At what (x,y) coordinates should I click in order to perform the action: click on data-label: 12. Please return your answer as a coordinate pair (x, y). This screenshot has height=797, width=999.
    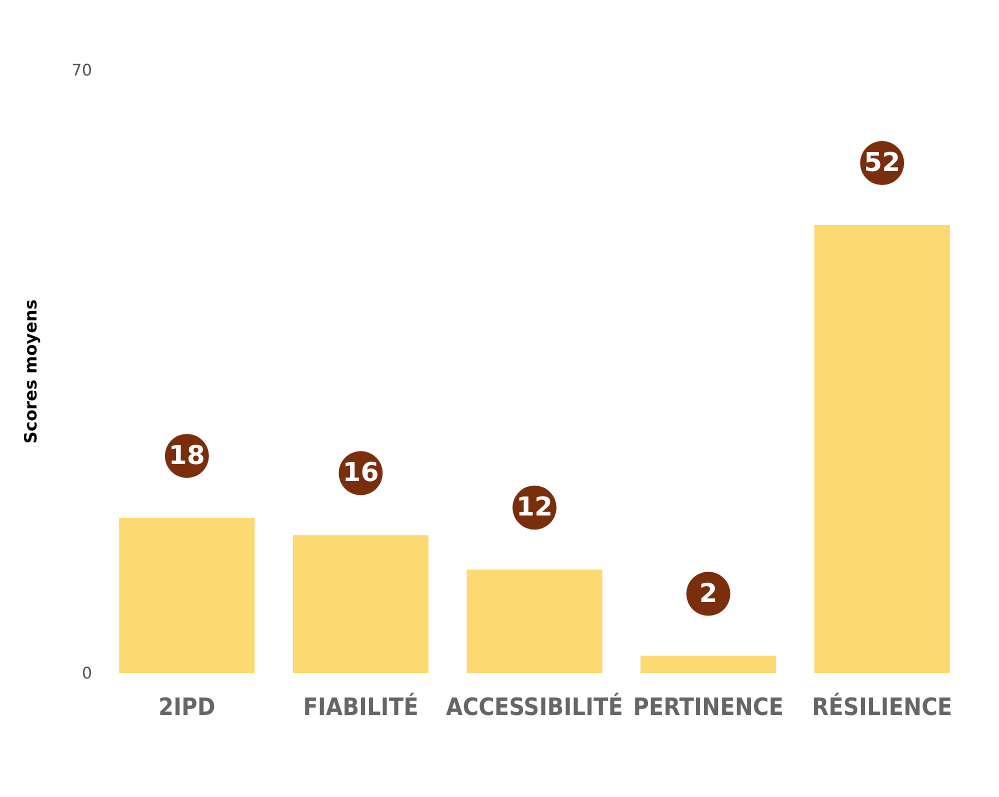
    Looking at the image, I should click on (534, 507).